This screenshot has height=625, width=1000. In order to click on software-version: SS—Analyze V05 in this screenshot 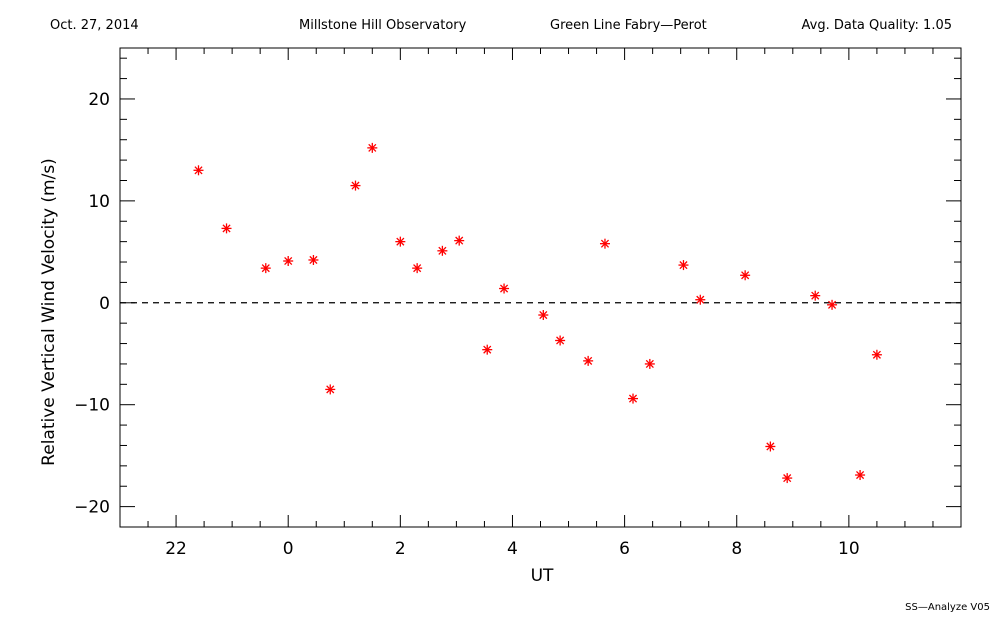, I will do `click(947, 607)`.